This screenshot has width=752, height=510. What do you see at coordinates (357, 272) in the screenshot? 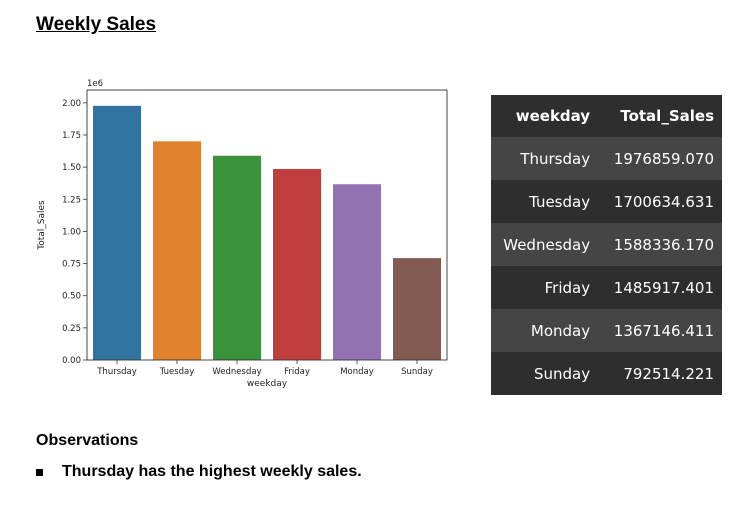
I see `bar-monday` at bounding box center [357, 272].